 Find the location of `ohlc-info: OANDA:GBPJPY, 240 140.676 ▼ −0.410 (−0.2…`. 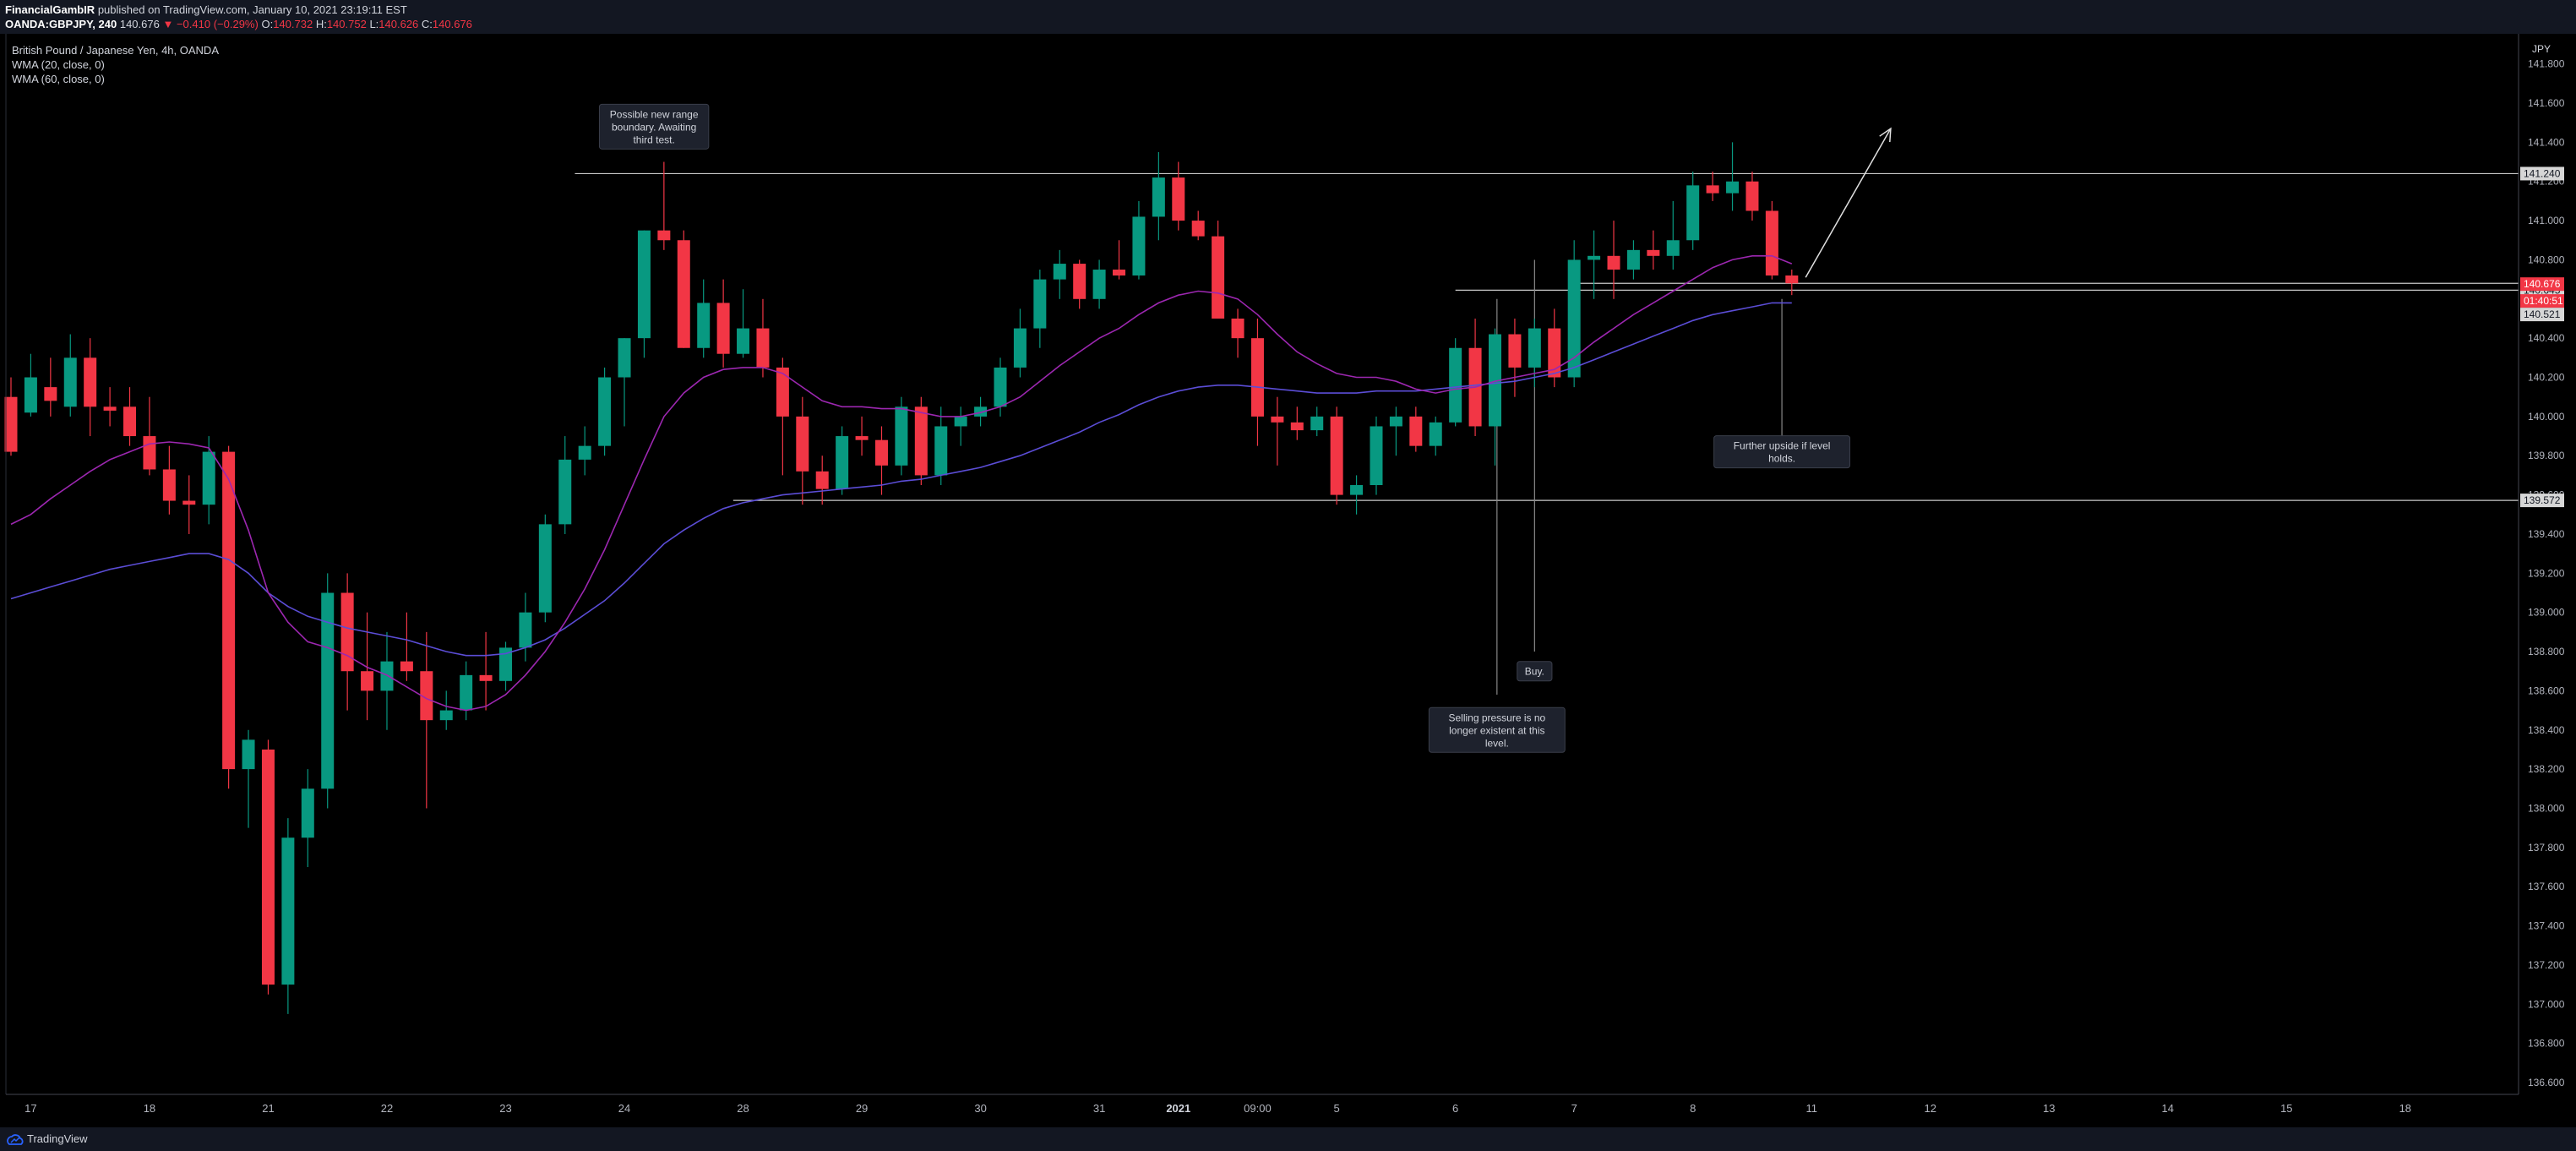

ohlc-info: OANDA:GBPJPY, 240 140.676 ▼ −0.410 (−0.2… is located at coordinates (238, 24).